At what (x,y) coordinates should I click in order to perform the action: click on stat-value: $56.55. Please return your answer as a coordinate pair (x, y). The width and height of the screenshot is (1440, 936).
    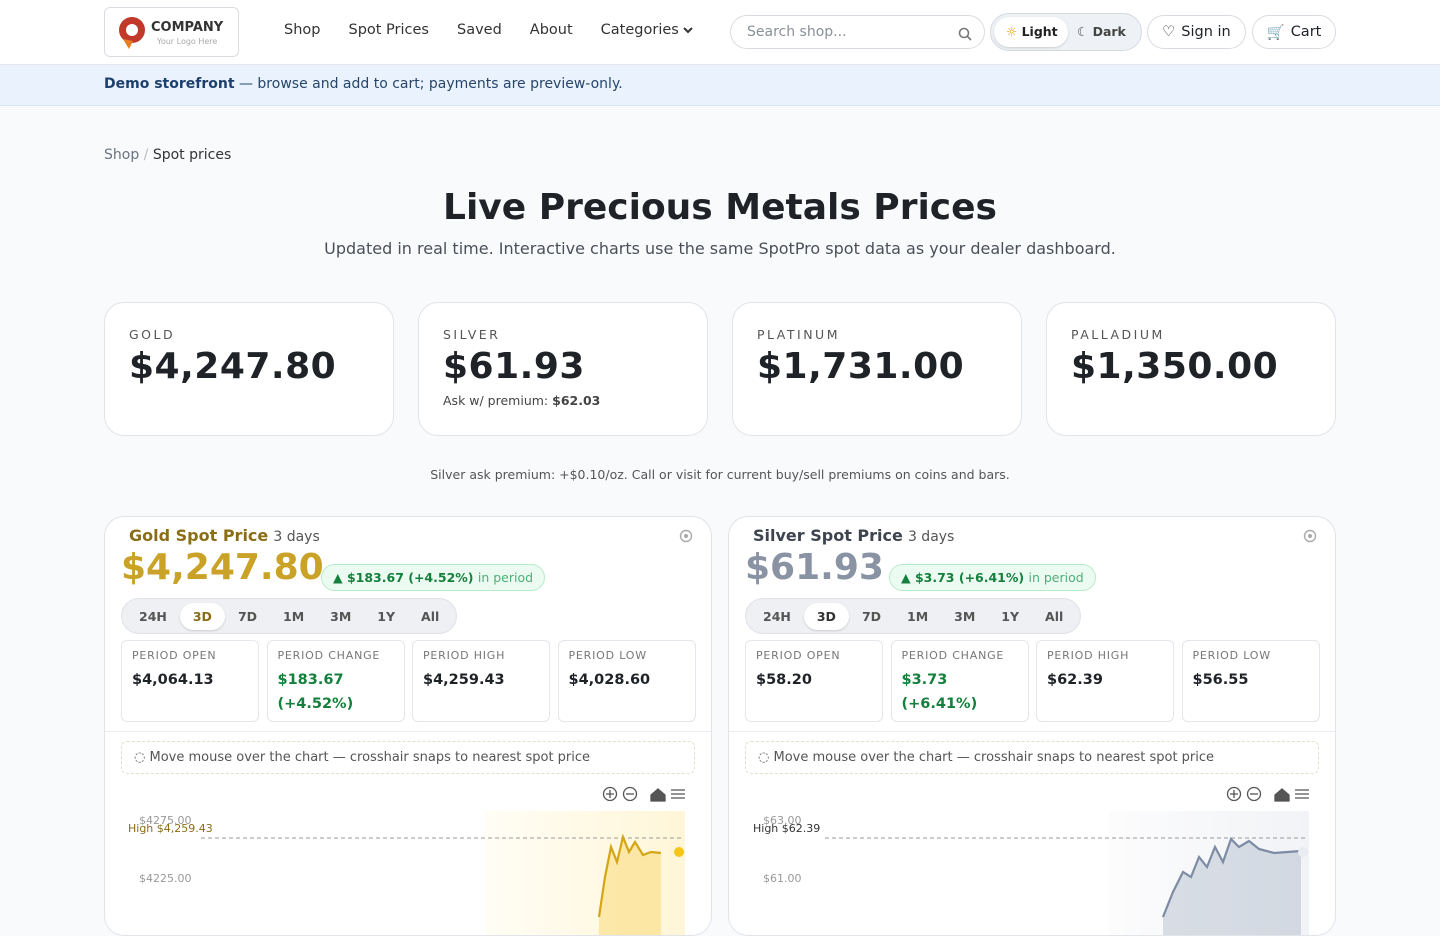
    Looking at the image, I should click on (1220, 680).